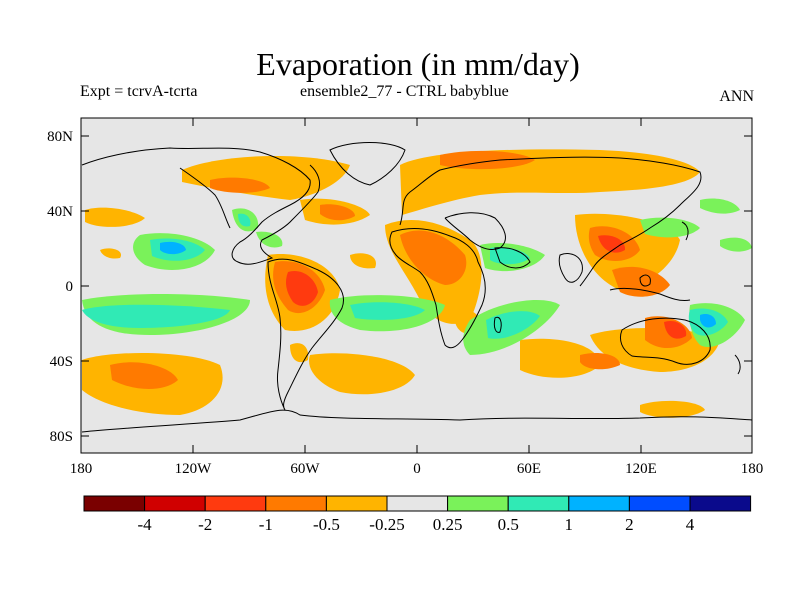  Describe the element at coordinates (266, 524) in the screenshot. I see `colorbar-label: -1` at that location.